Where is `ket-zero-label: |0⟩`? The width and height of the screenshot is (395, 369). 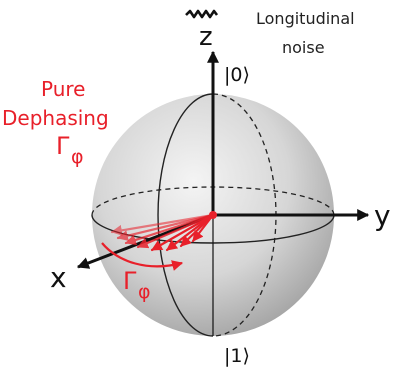 ket-zero-label: |0⟩ is located at coordinates (237, 75).